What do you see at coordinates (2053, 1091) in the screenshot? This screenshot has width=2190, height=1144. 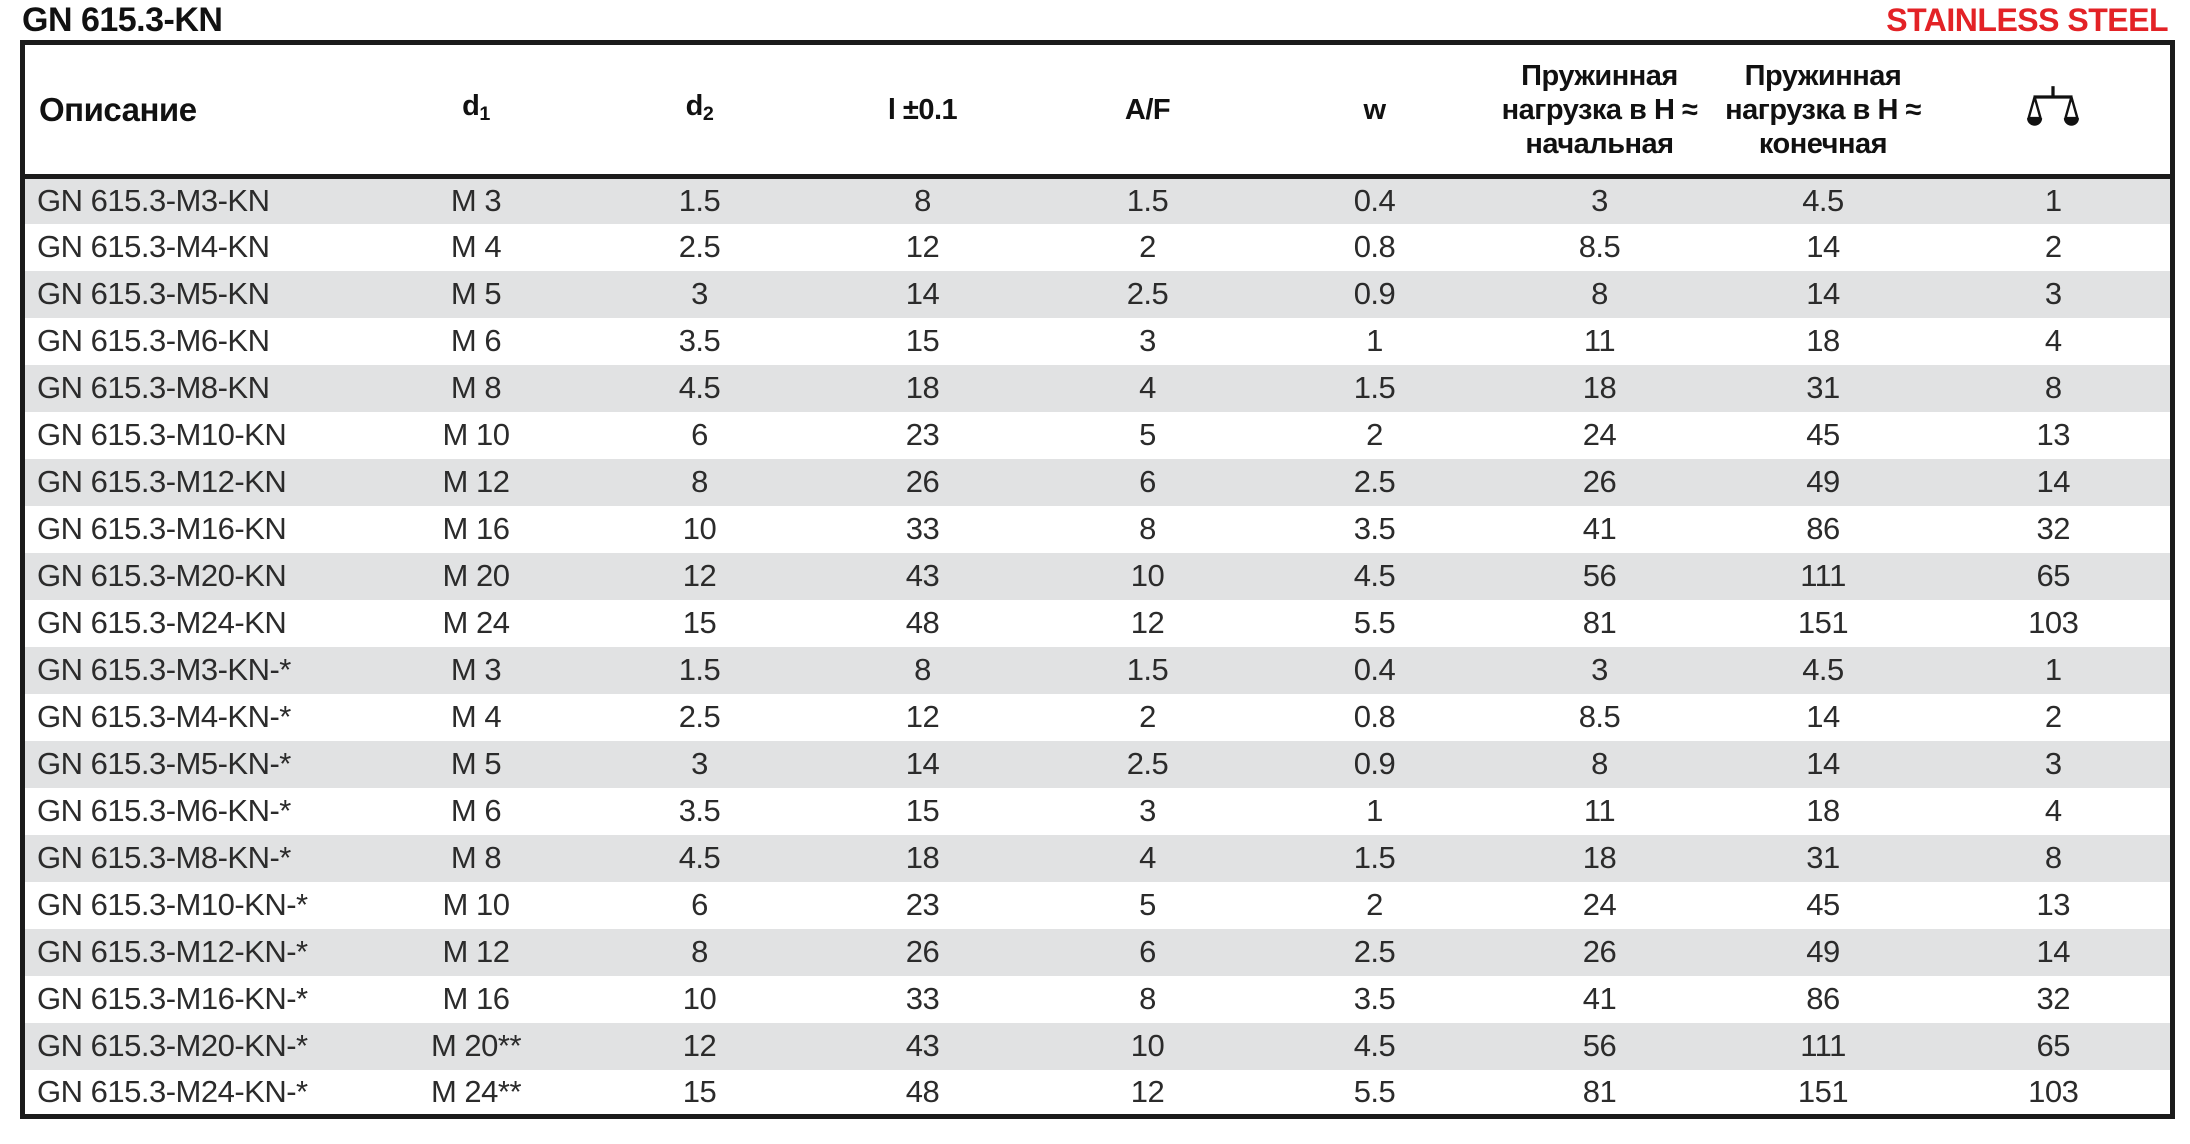 I see `value-cell: 103` at bounding box center [2053, 1091].